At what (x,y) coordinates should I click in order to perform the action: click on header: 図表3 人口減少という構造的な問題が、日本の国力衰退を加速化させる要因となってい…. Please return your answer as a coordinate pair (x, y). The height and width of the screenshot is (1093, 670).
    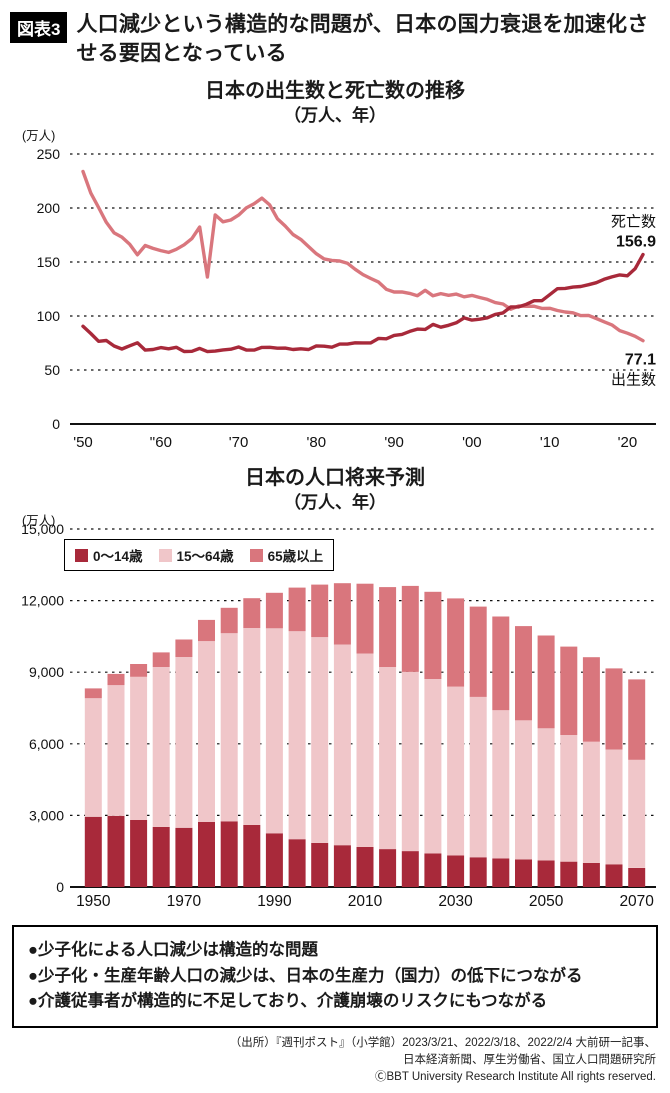
    Looking at the image, I should click on (335, 39).